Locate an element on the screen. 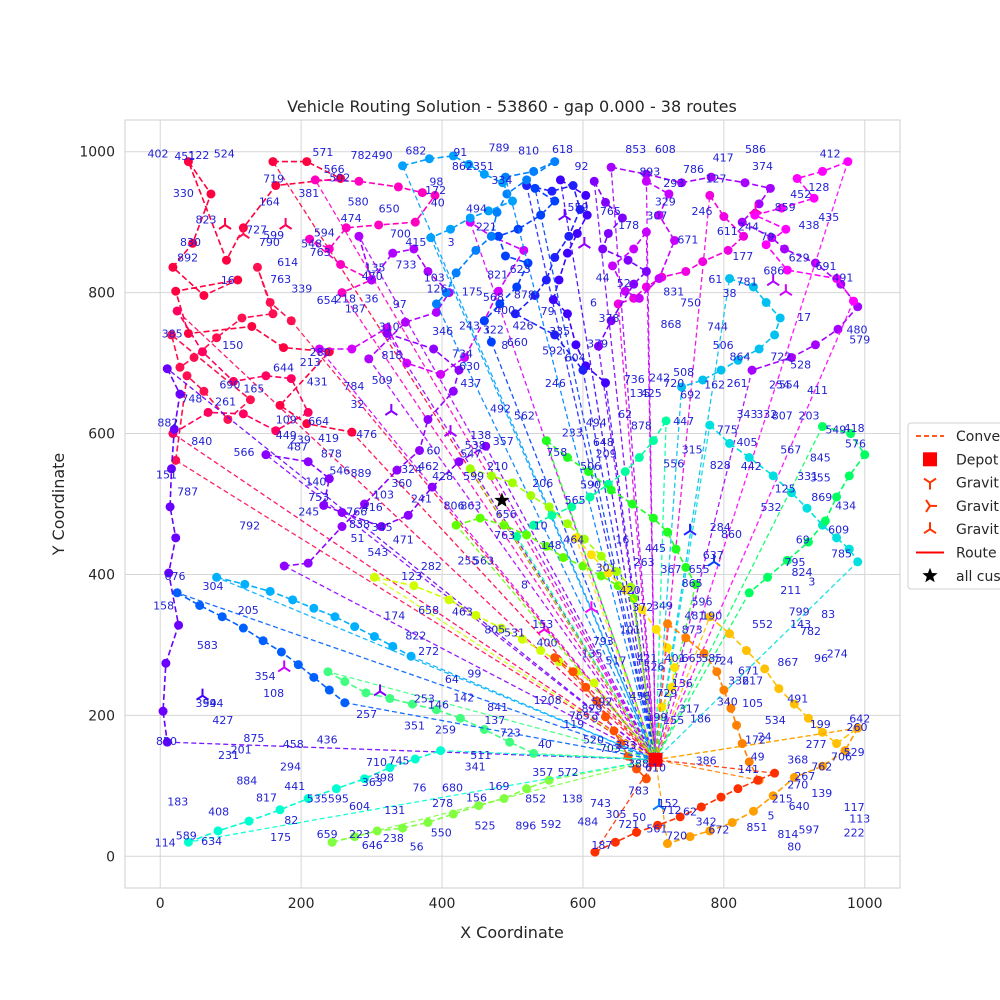  node-label: 830 is located at coordinates (190, 242).